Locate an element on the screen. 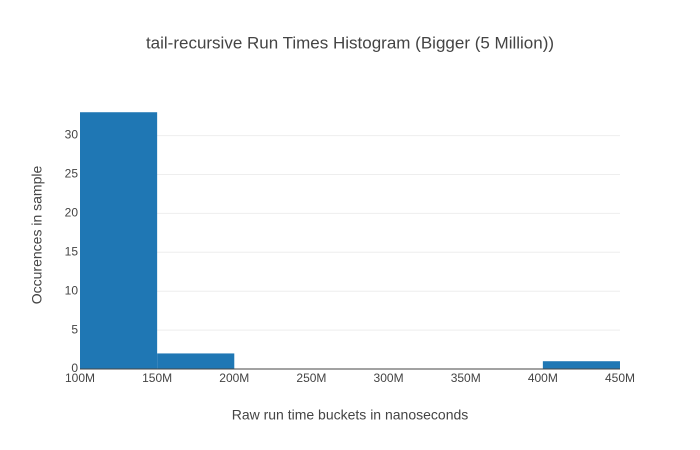 The image size is (700, 450). x-tick-label: 350M is located at coordinates (466, 378).